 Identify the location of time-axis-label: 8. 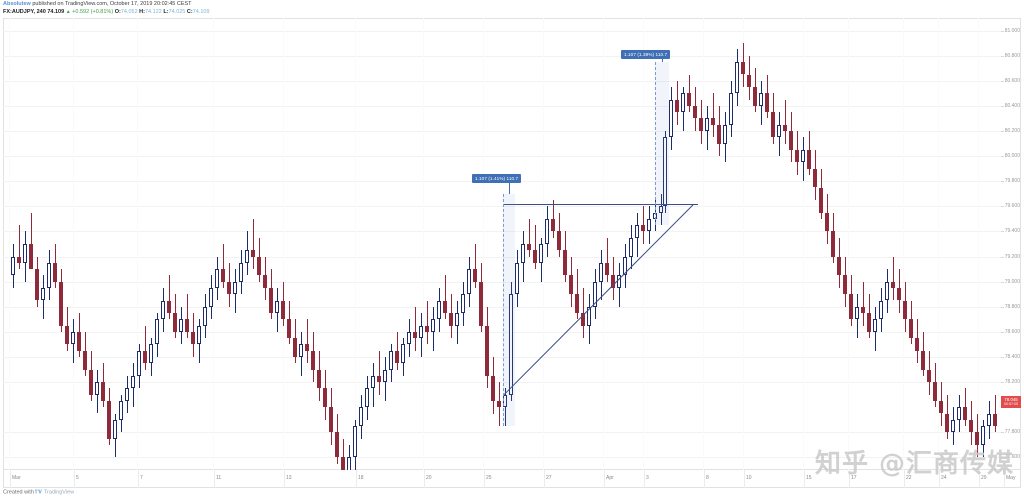
(707, 478).